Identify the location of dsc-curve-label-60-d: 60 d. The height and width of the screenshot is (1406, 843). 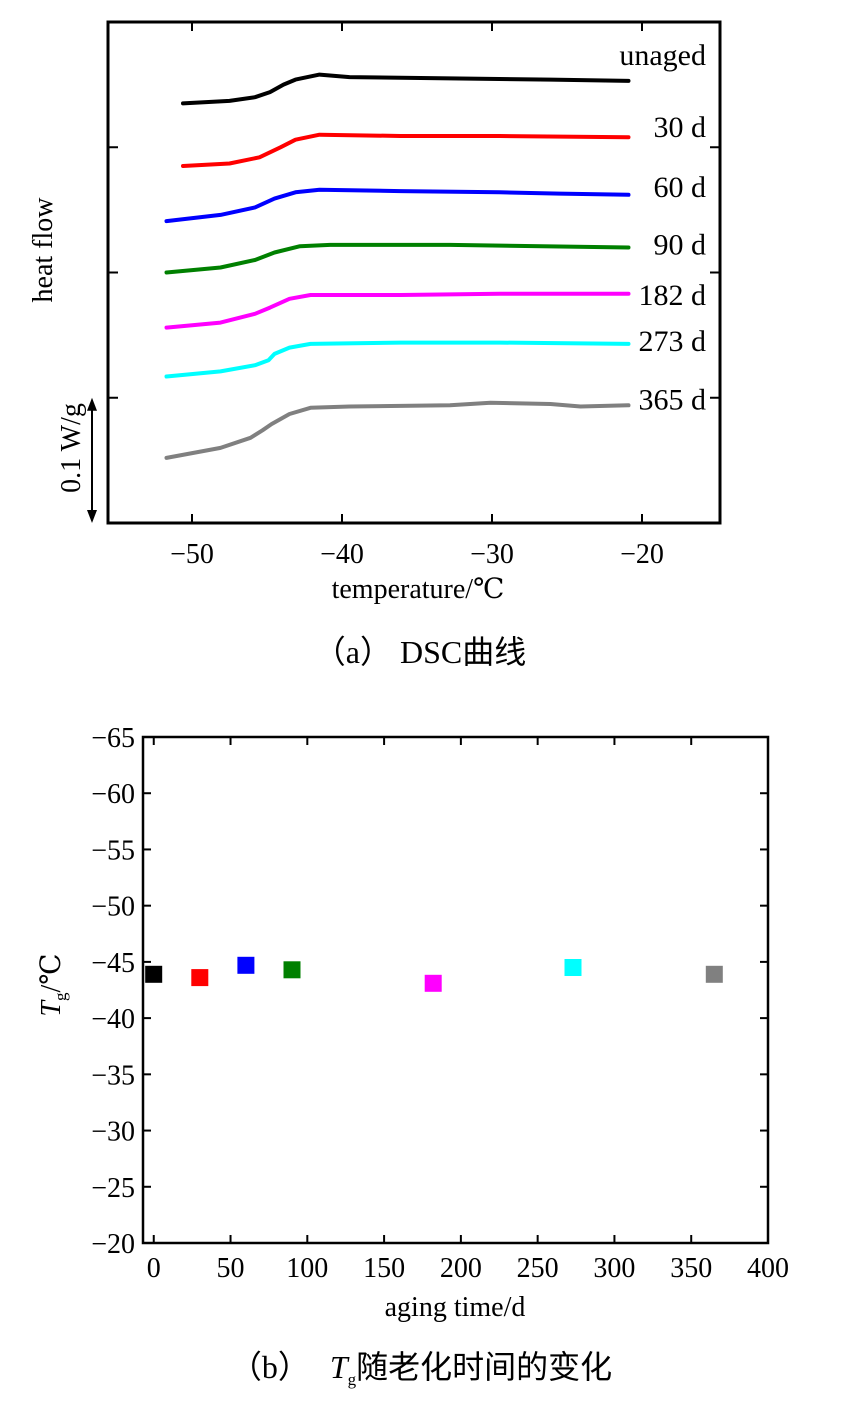
(680, 187).